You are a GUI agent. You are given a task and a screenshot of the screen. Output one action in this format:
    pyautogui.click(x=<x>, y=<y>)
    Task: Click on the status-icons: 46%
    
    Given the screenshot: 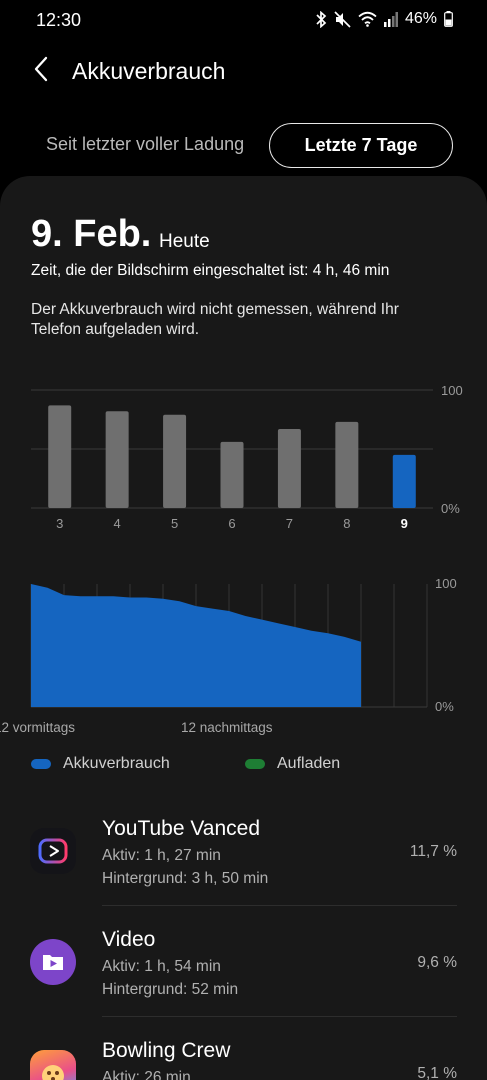 What is the action you would take?
    pyautogui.click(x=384, y=19)
    